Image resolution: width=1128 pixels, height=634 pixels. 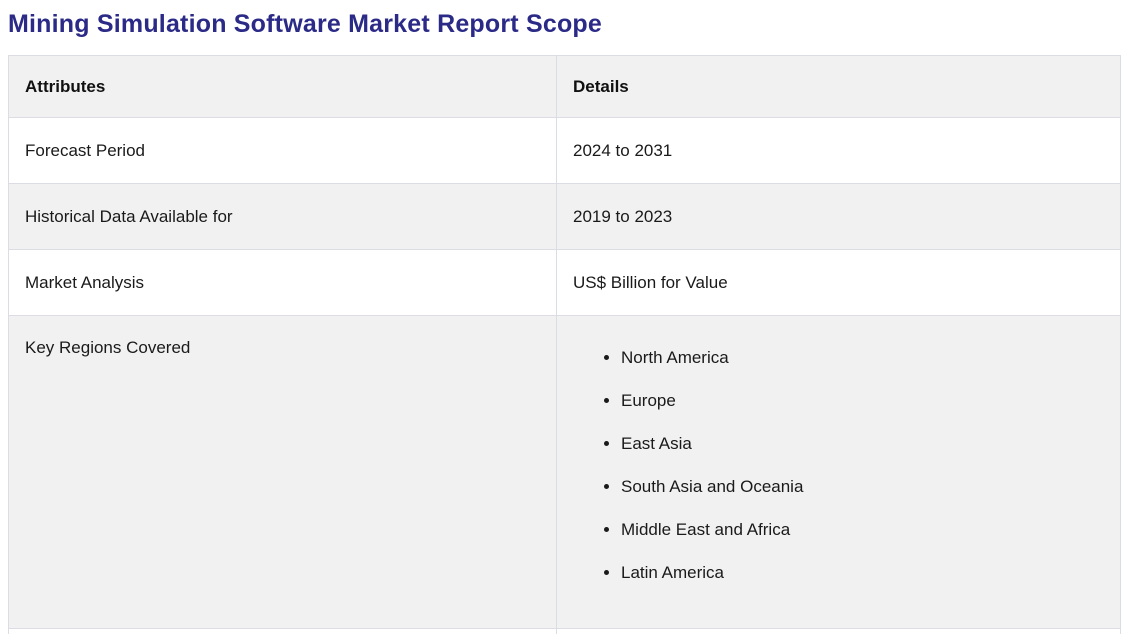 What do you see at coordinates (282, 282) in the screenshot?
I see `attribute-cell-market-analysis: Market Analysis` at bounding box center [282, 282].